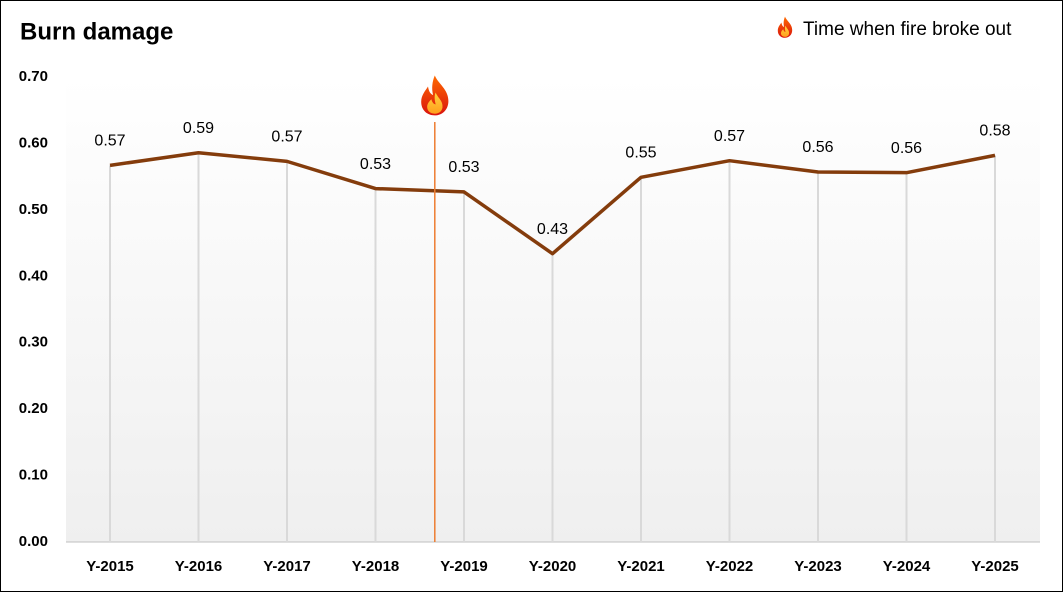  Describe the element at coordinates (907, 29) in the screenshot. I see `legend-label: Time when fire broke out` at that location.